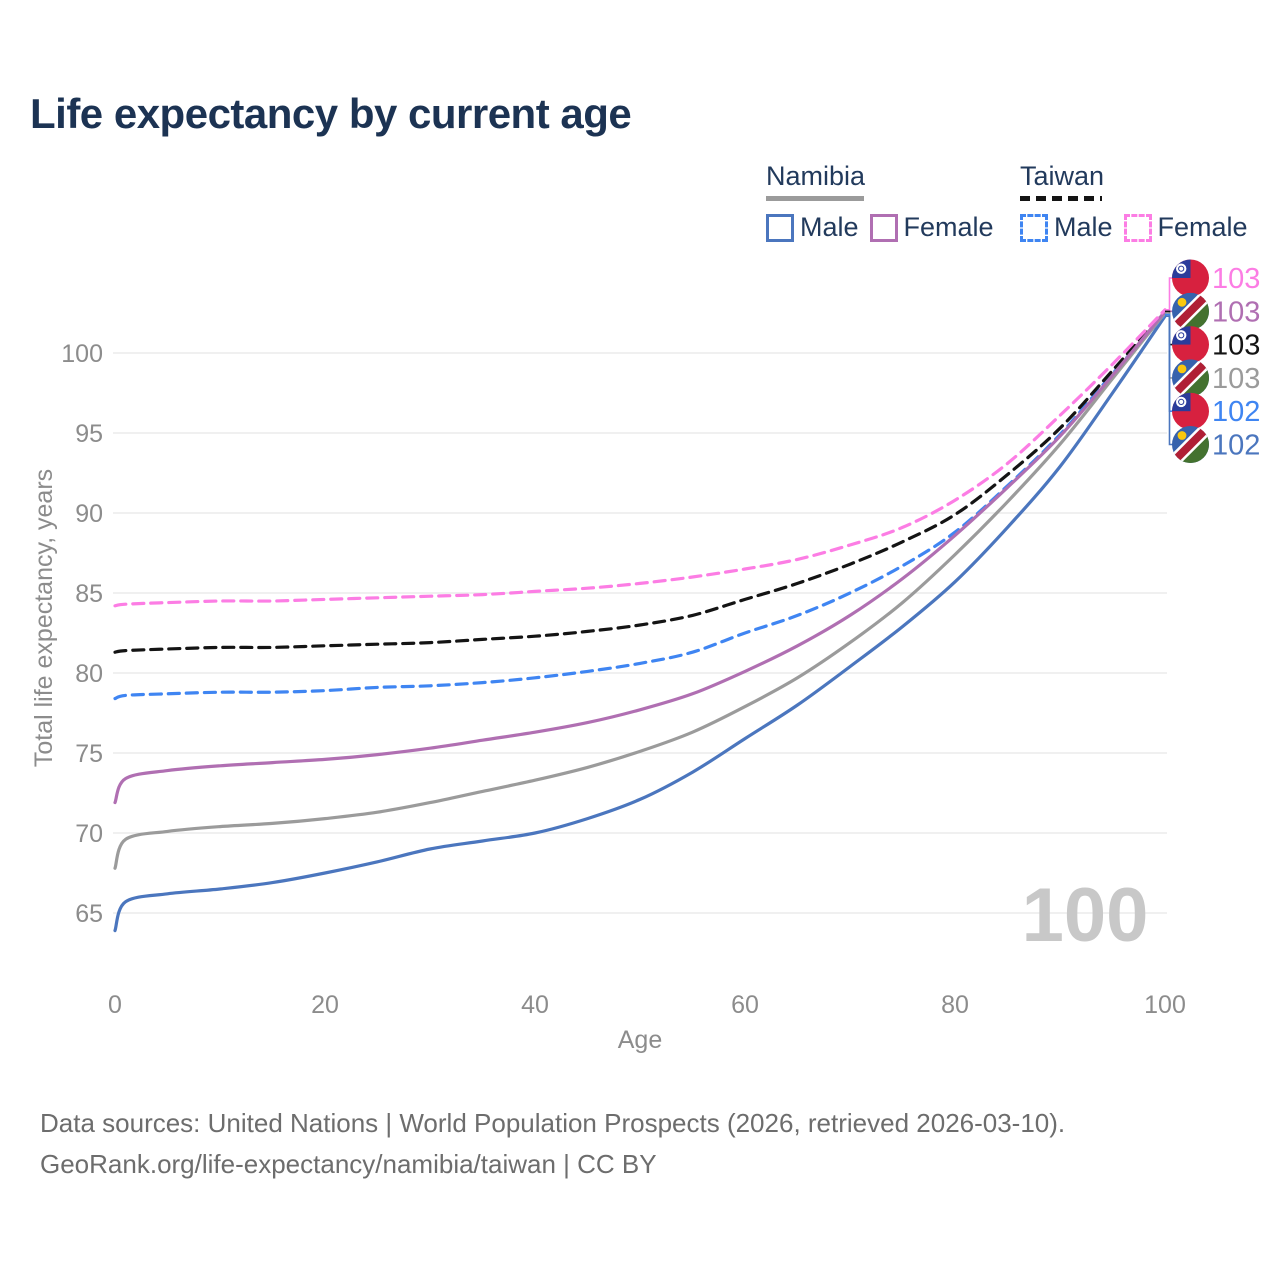 The image size is (1280, 1280). I want to click on x-tick-80: 80, so click(955, 1005).